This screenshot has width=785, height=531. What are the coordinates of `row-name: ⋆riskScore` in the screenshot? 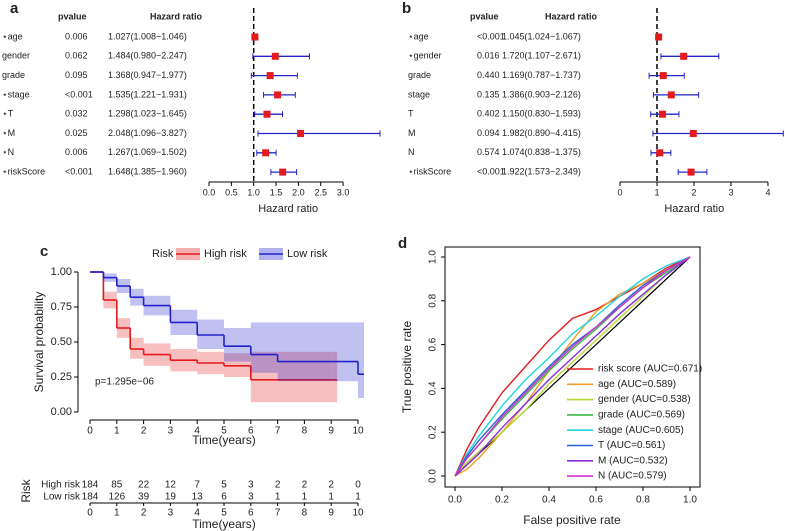 It's located at (429, 171).